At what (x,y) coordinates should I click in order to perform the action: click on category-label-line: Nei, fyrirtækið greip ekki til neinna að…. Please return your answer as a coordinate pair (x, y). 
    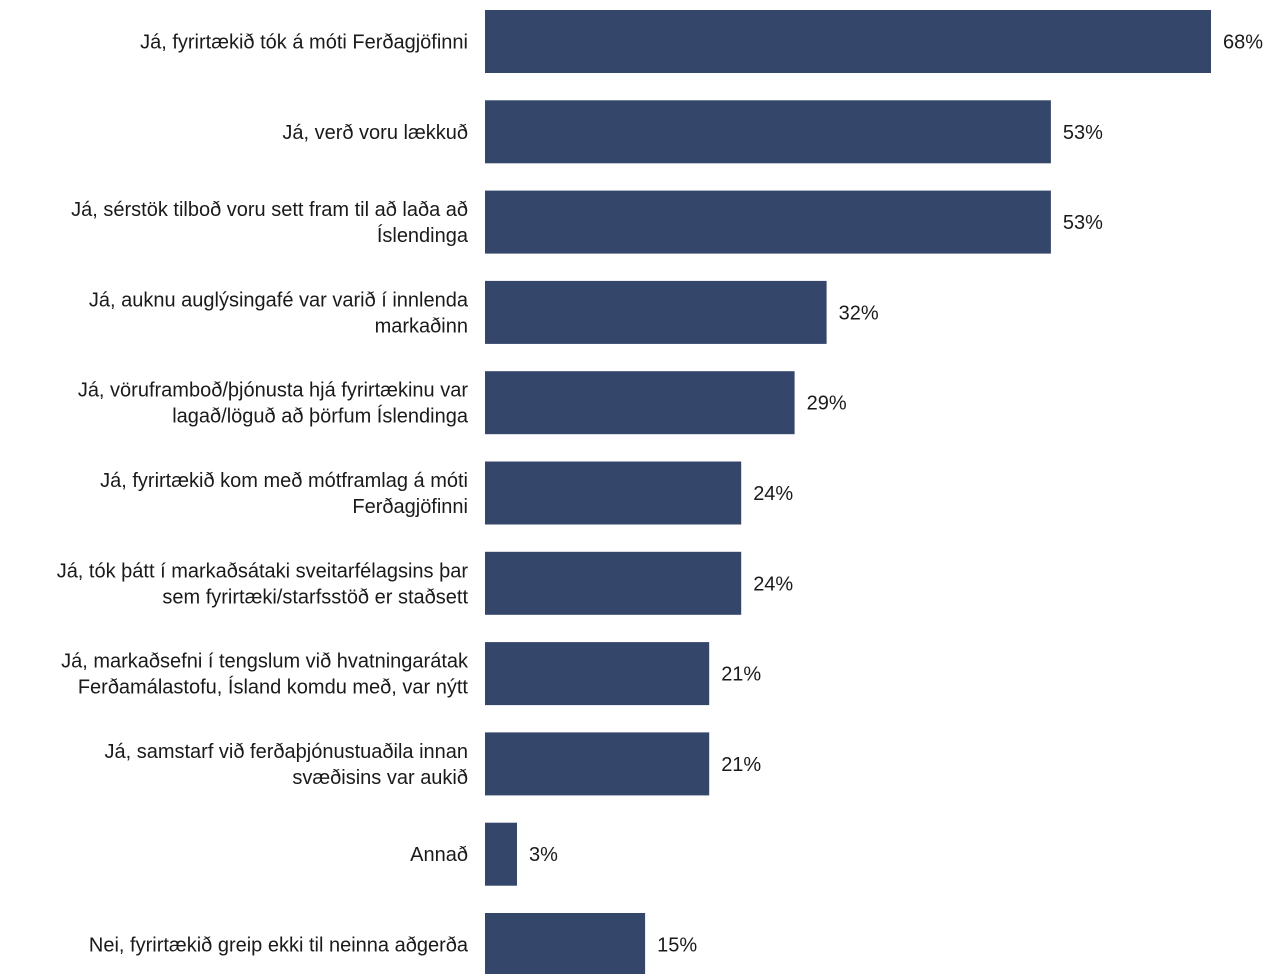
    Looking at the image, I should click on (279, 946).